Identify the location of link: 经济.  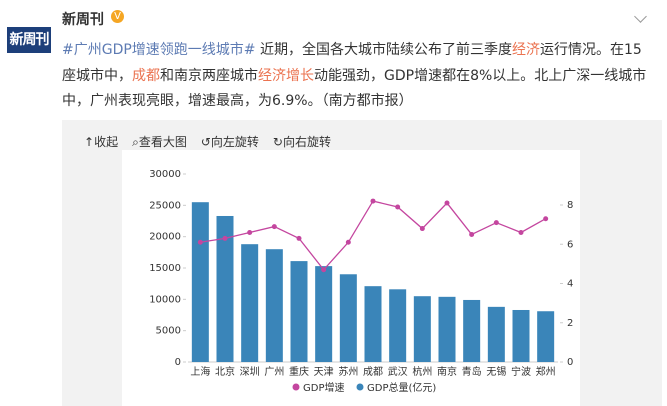
(526, 50).